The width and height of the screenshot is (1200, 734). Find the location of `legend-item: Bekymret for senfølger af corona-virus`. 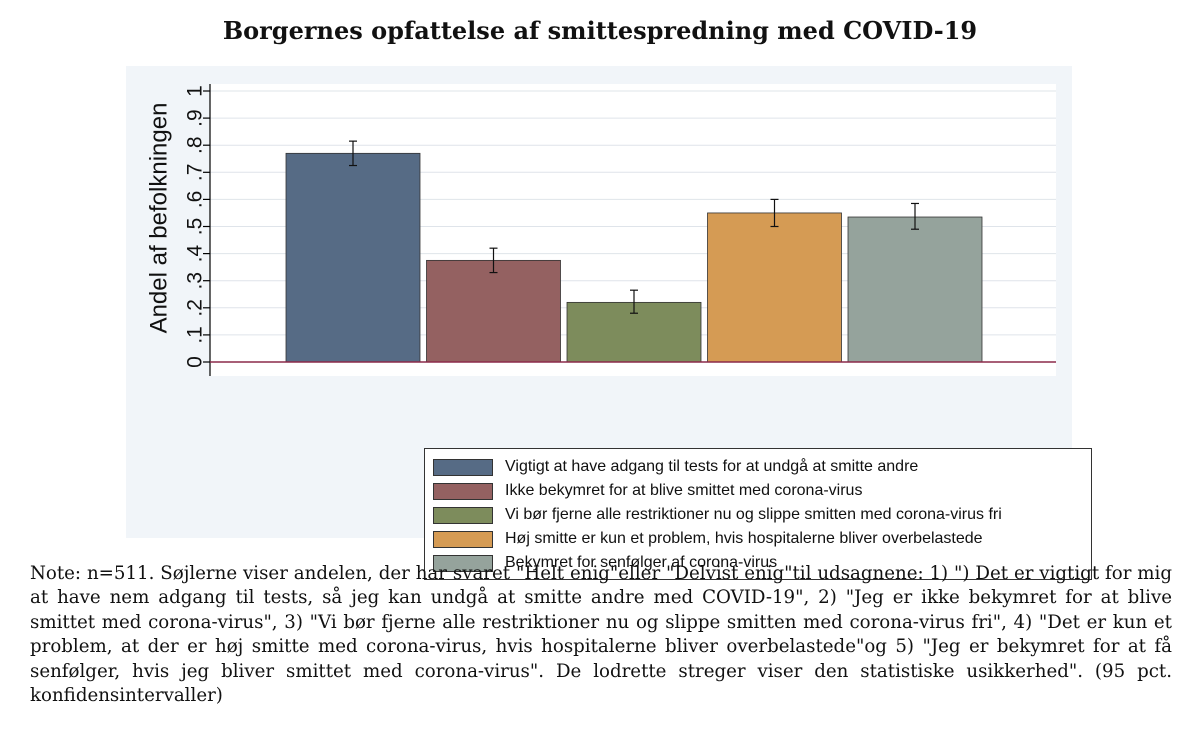

legend-item: Bekymret for senfølger af corona-virus is located at coordinates (758, 563).